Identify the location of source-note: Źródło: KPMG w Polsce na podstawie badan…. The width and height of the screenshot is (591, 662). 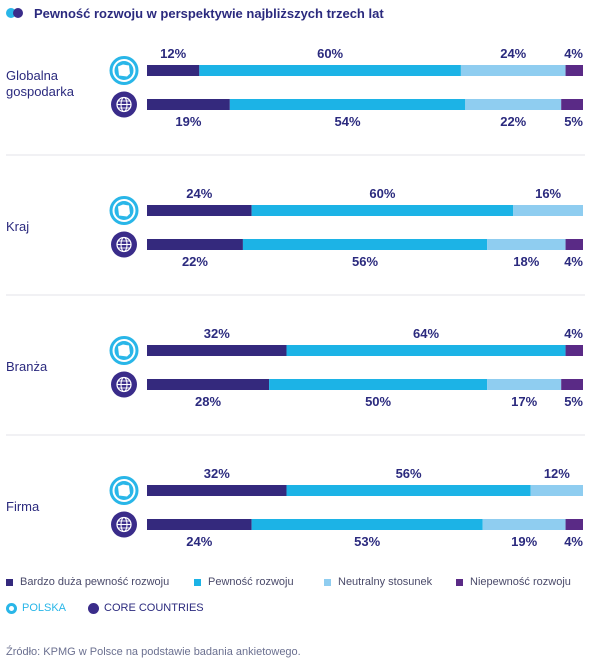
(153, 652).